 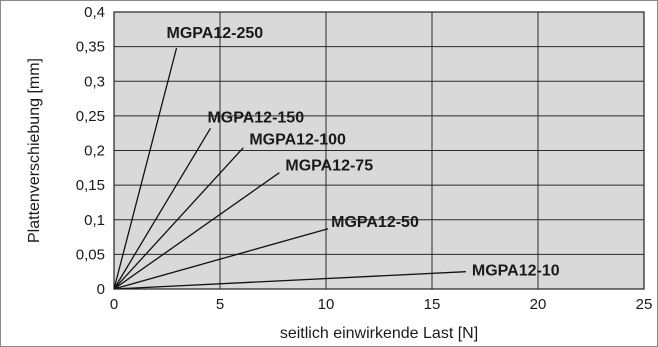 What do you see at coordinates (375, 222) in the screenshot?
I see `series-label-mgpa12-50: MGPA12-50` at bounding box center [375, 222].